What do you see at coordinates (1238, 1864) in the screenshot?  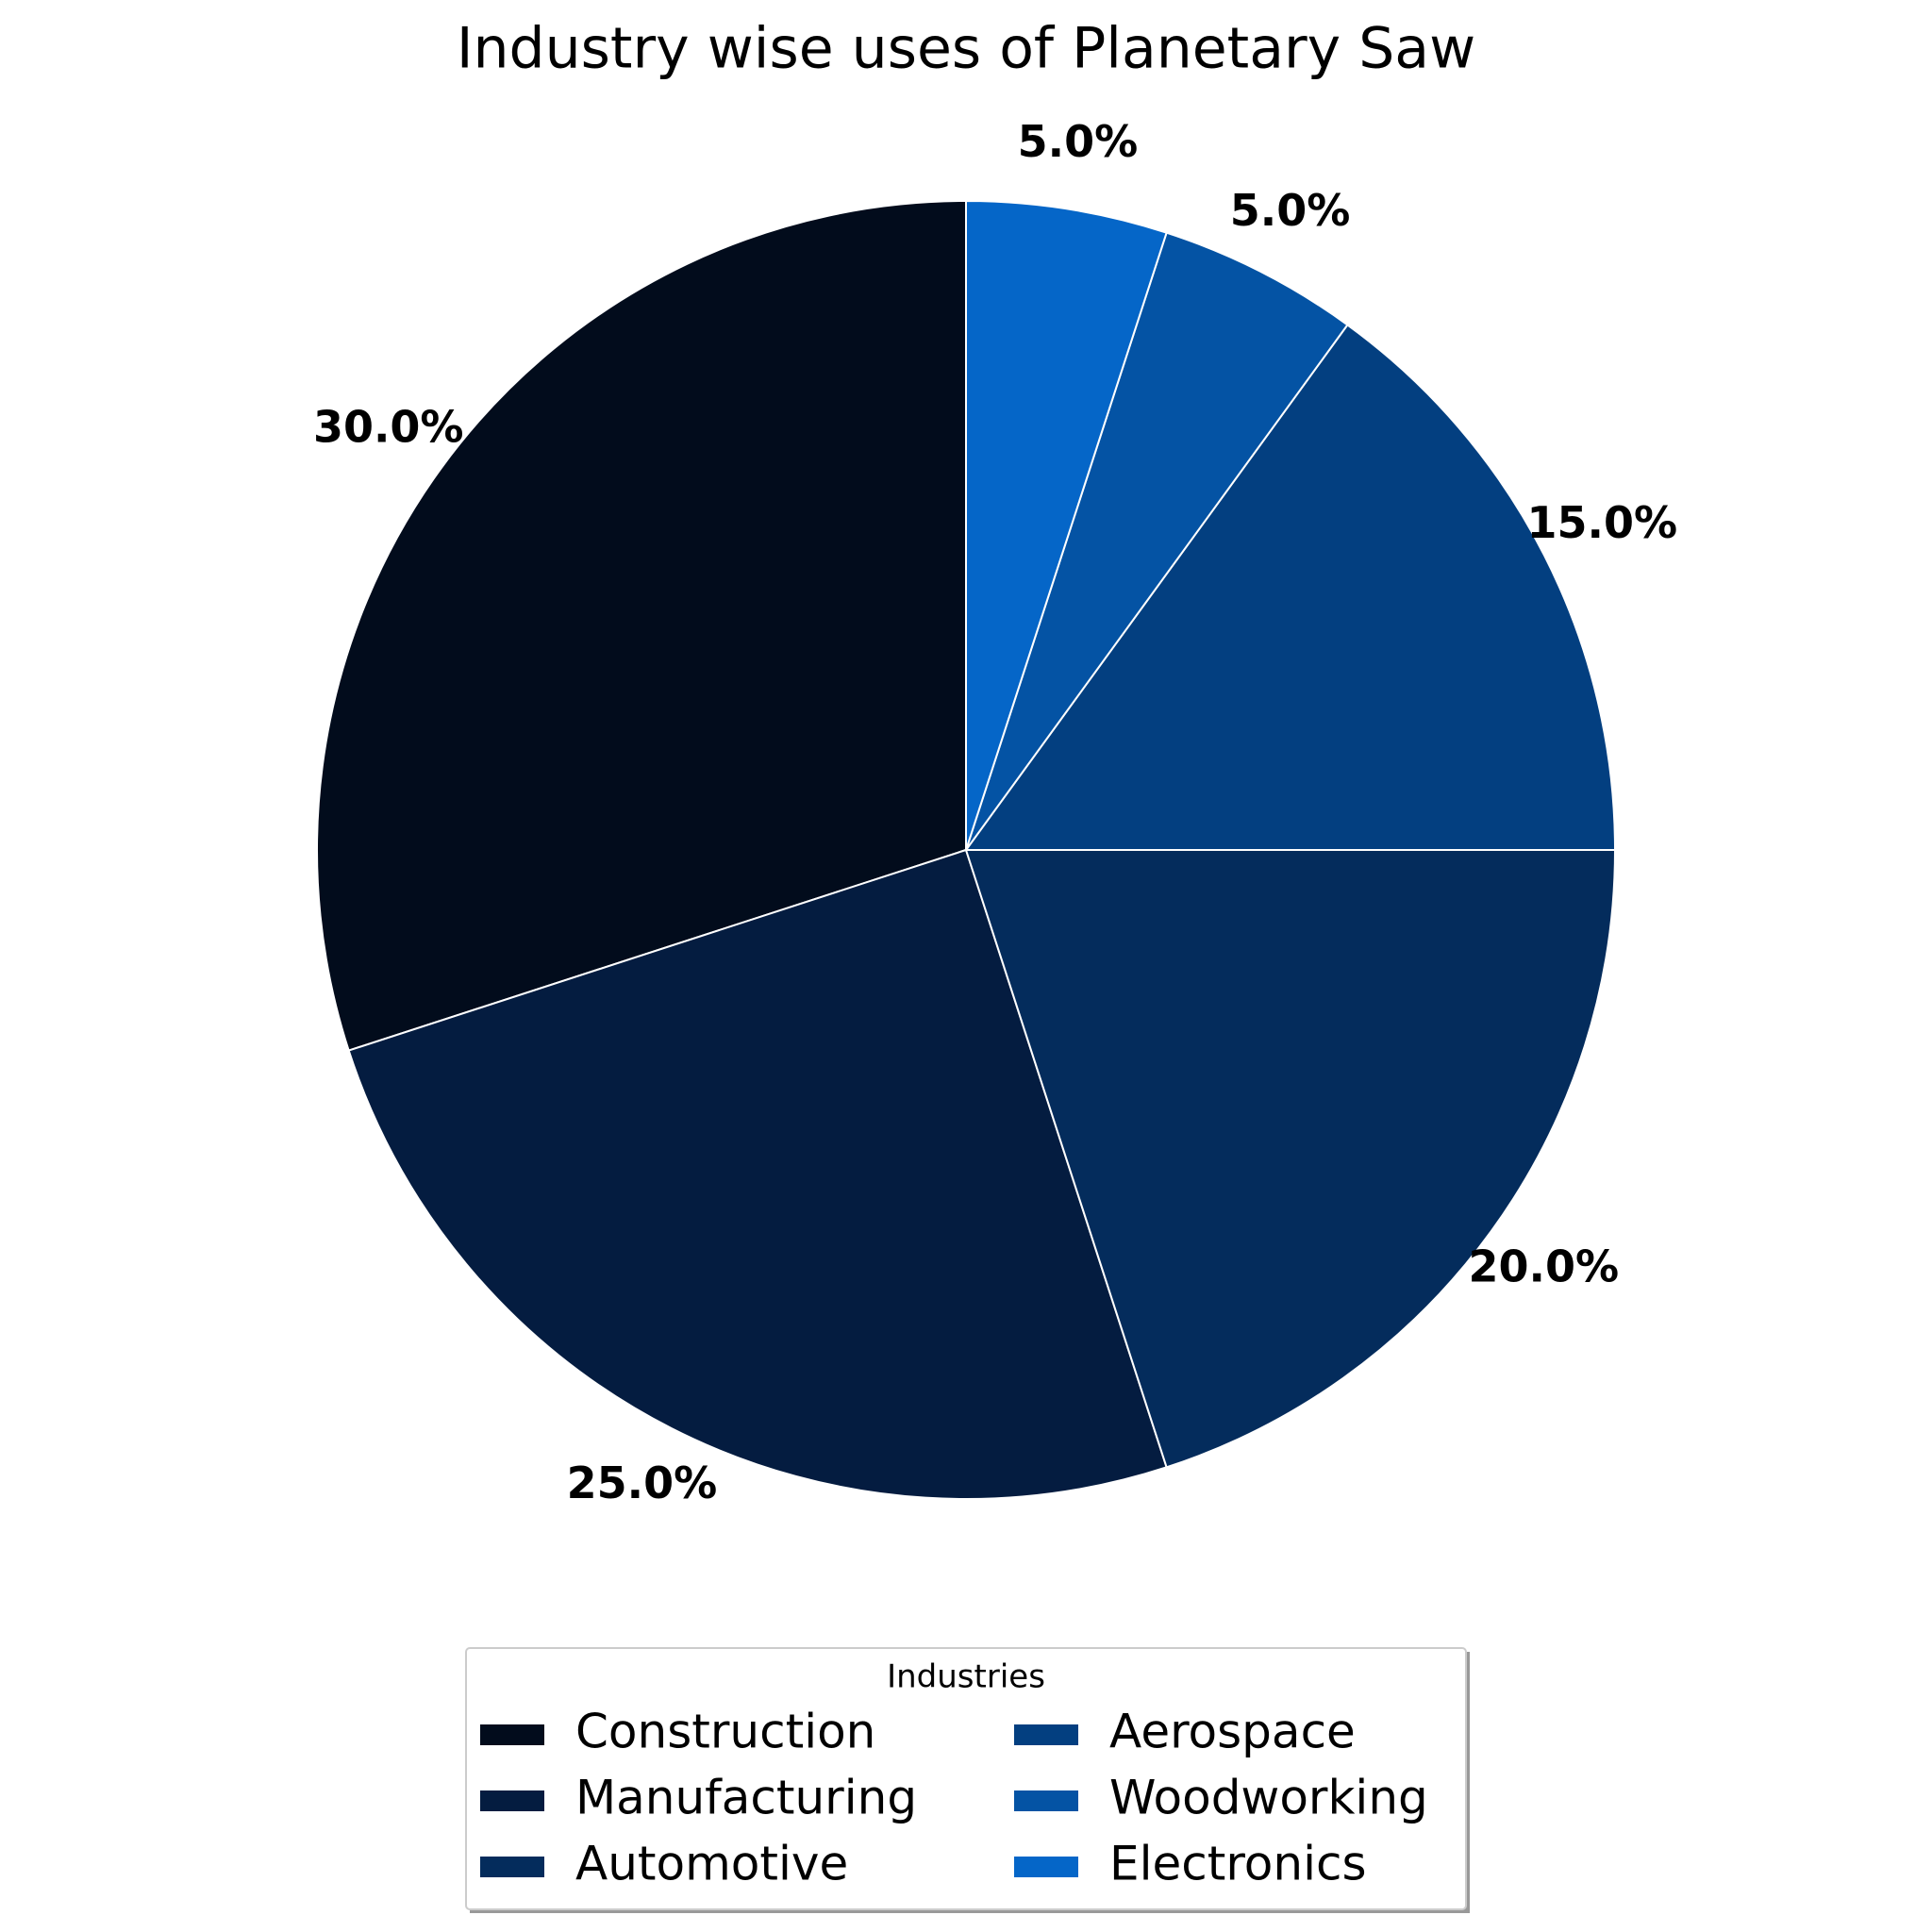 I see `legend-label: Electronics` at bounding box center [1238, 1864].